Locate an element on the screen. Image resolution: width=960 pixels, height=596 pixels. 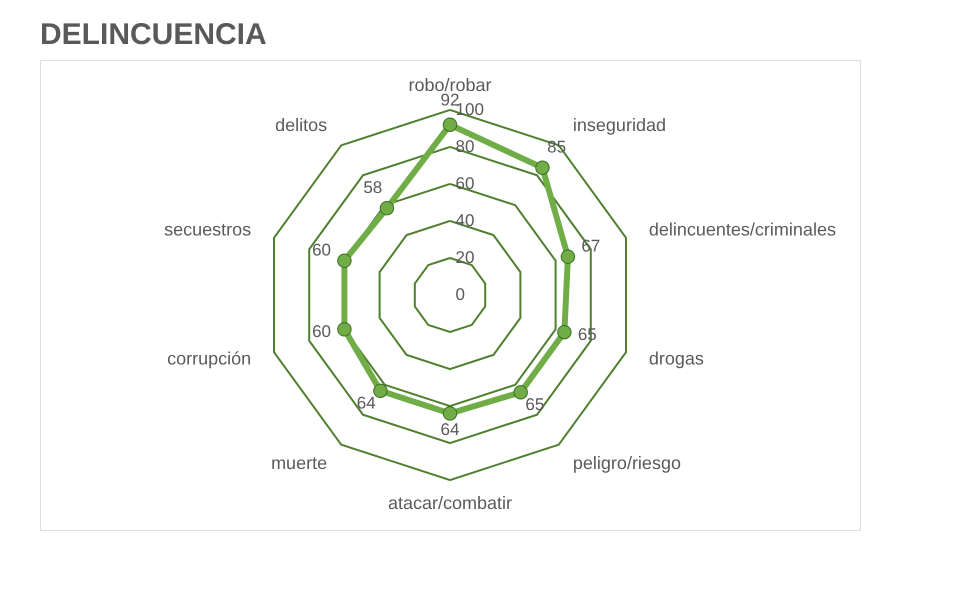
y-tick-label: 40 is located at coordinates (465, 220).